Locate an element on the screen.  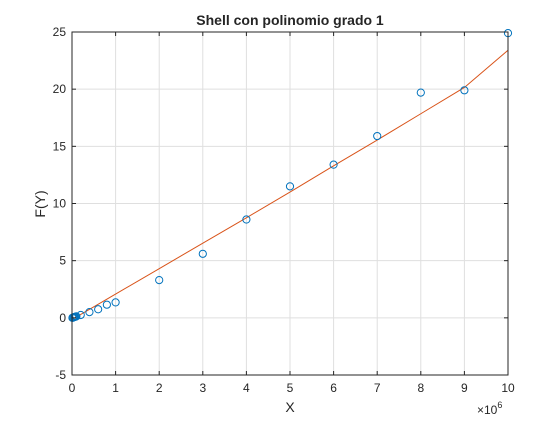
y-tick-label-5: 20 is located at coordinates (60, 89).